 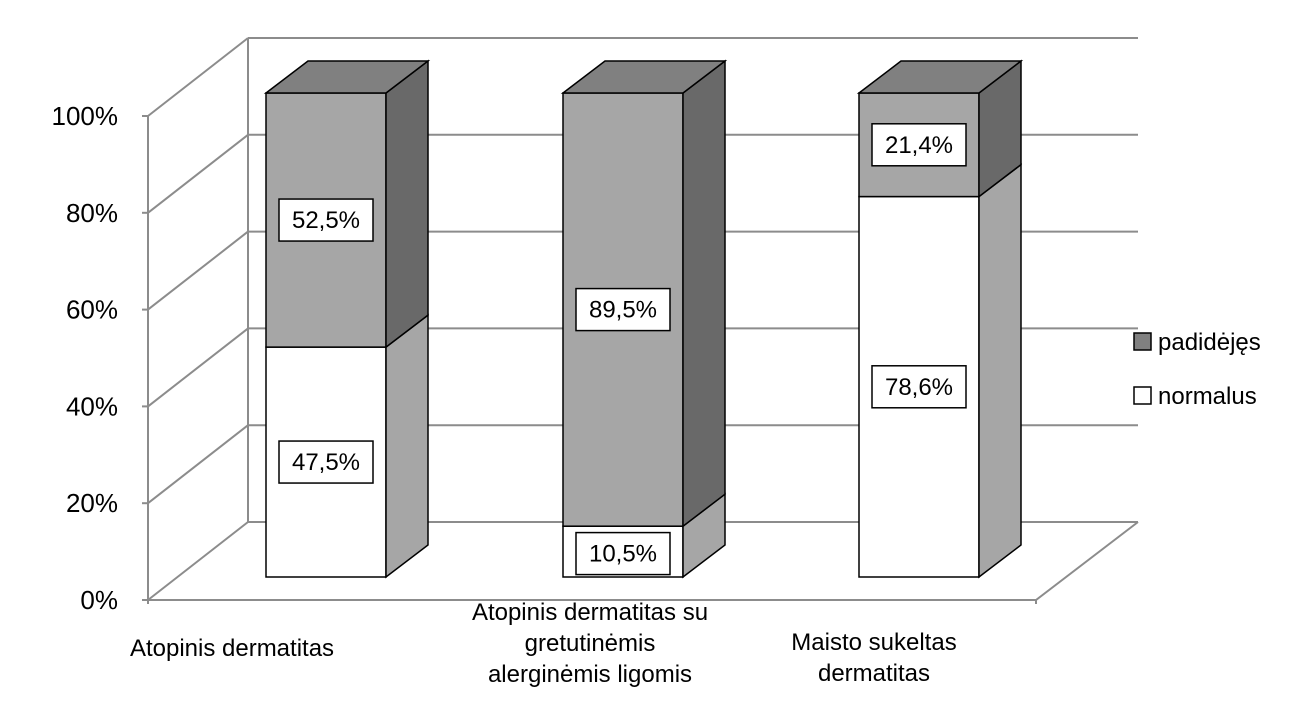 What do you see at coordinates (99, 600) in the screenshot?
I see `y-tick-label: 0%` at bounding box center [99, 600].